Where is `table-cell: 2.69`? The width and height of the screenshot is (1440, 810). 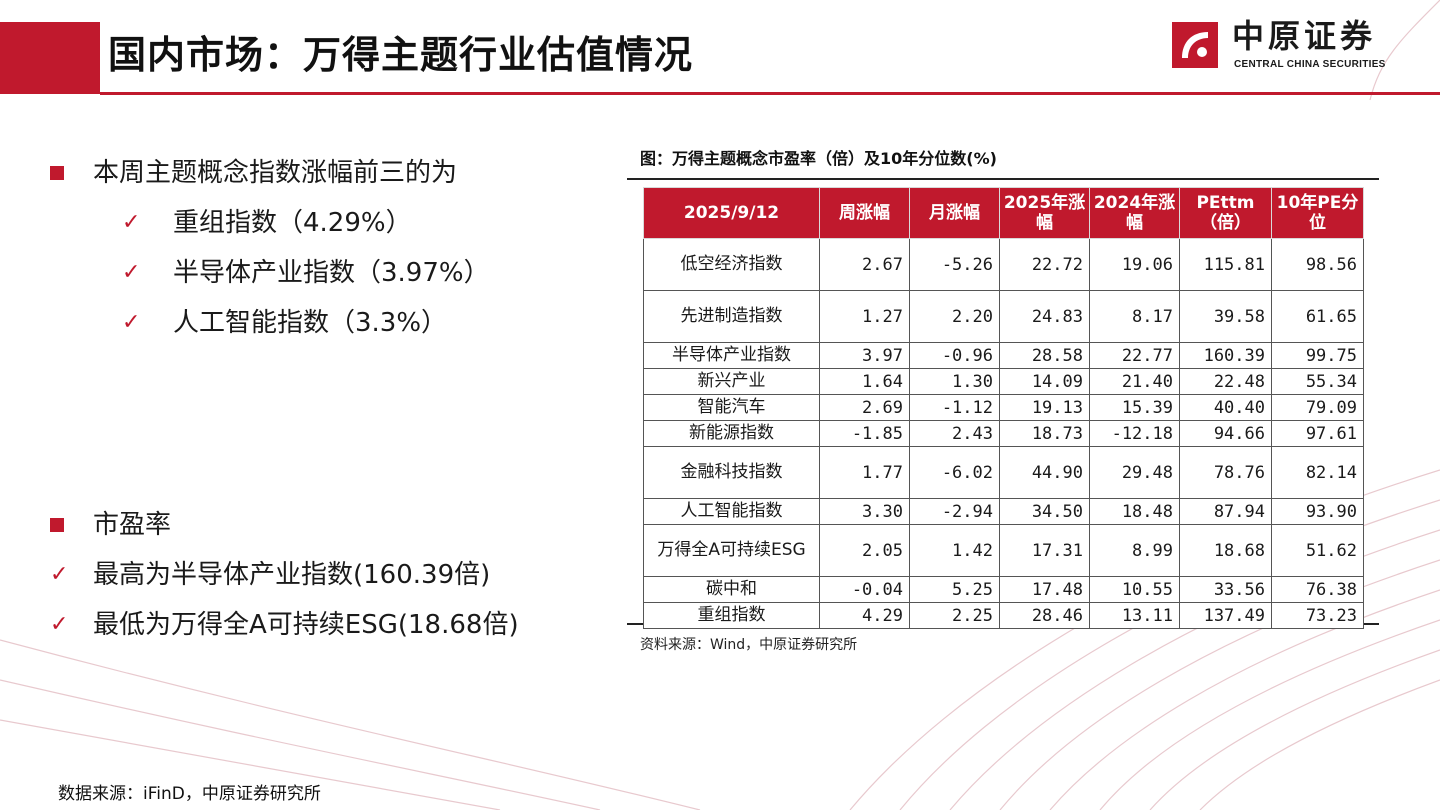
table-cell: 2.69 is located at coordinates (864, 407).